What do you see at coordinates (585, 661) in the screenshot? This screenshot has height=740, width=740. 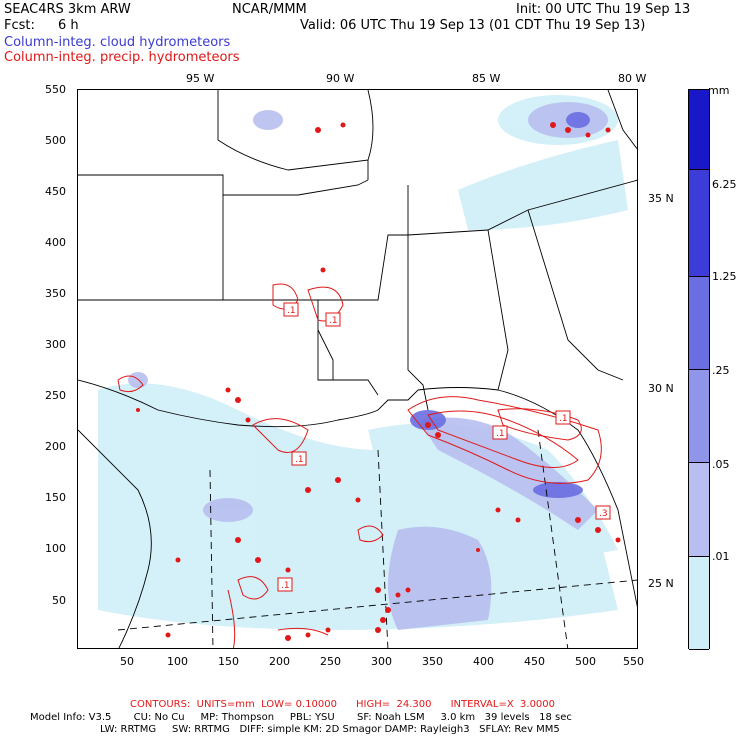 I see `x-tick: 500` at bounding box center [585, 661].